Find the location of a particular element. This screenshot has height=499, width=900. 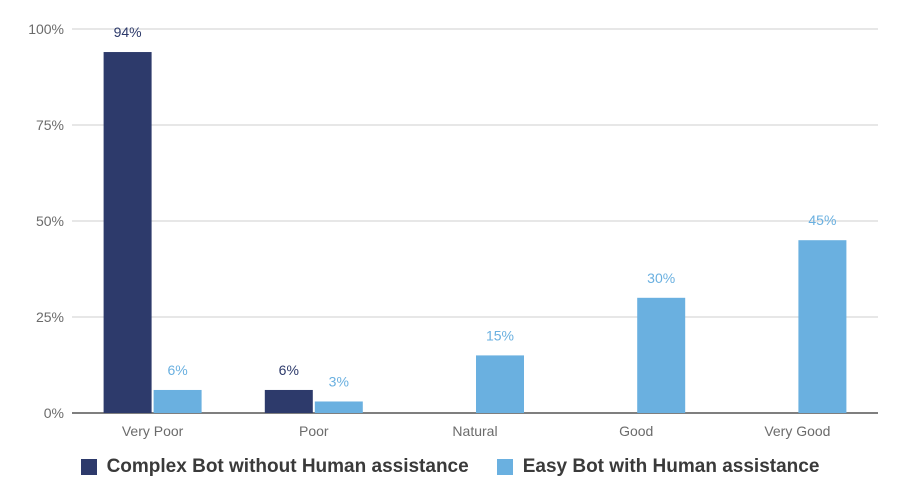

y-tick-label: 25% is located at coordinates (50, 317).